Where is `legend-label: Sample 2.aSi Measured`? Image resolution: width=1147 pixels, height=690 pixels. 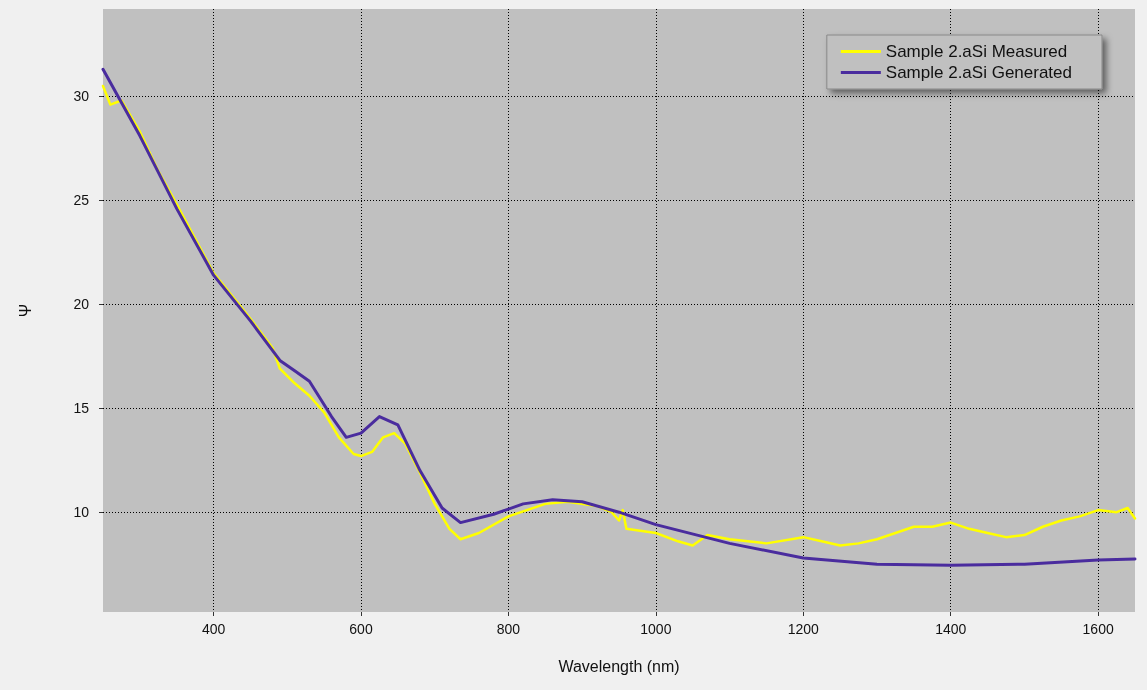 legend-label: Sample 2.aSi Measured is located at coordinates (976, 51).